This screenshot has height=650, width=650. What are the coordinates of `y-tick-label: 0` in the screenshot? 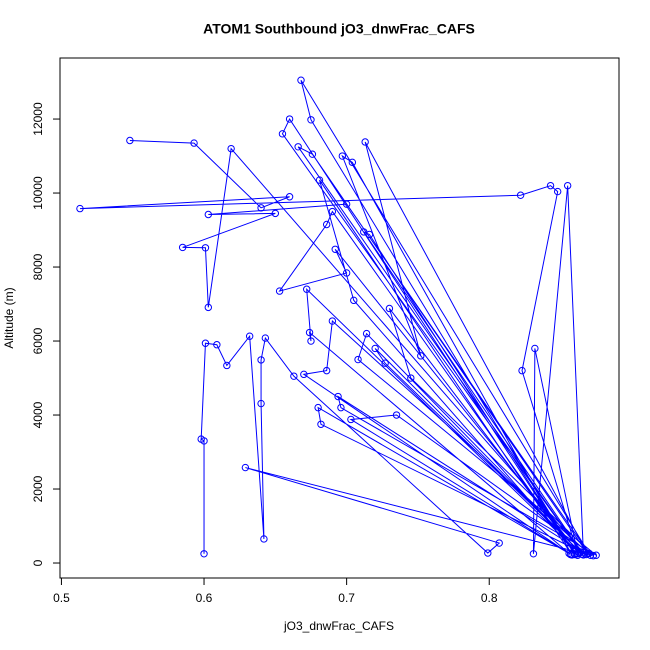 It's located at (38, 562).